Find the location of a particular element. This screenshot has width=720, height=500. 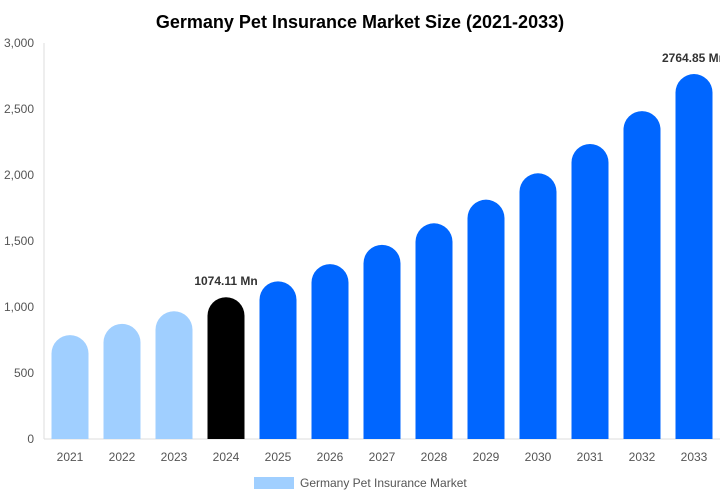

bar-2026 is located at coordinates (330, 351).